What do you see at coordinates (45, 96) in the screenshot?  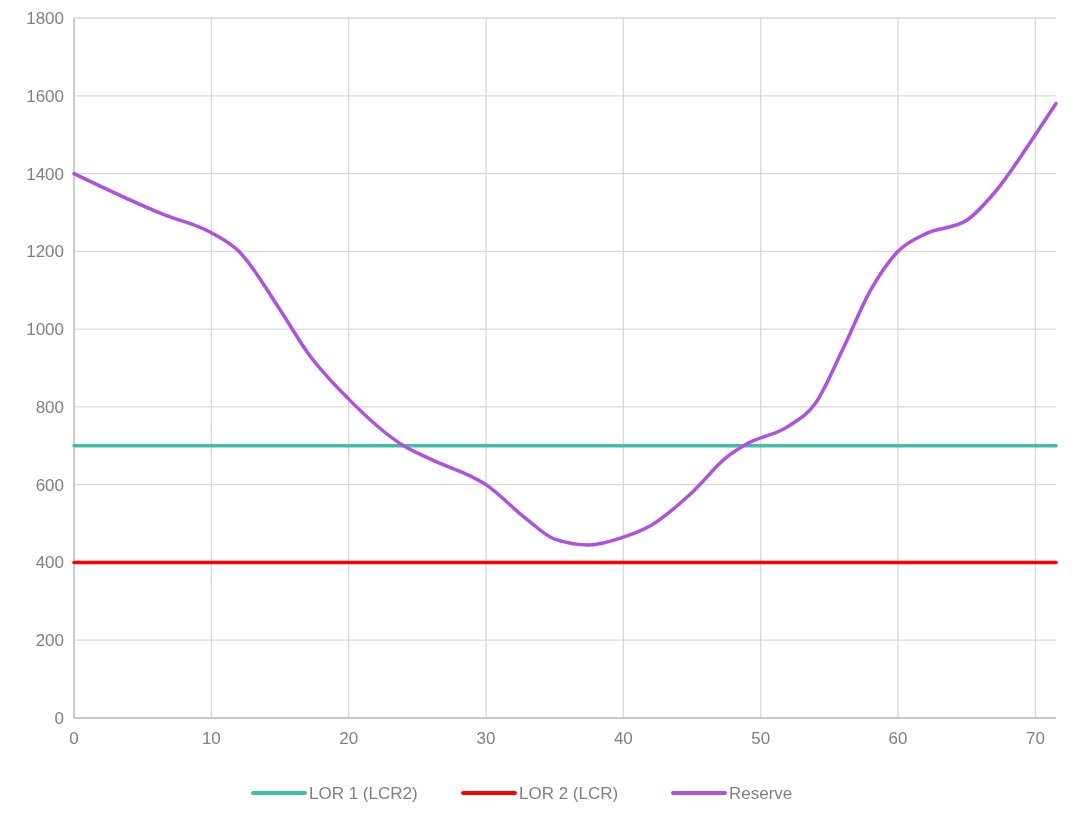 I see `y-tick-label: 1600` at bounding box center [45, 96].